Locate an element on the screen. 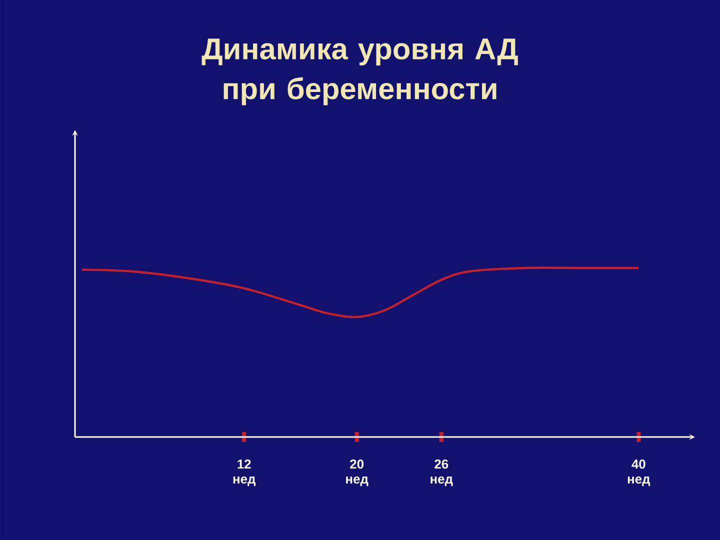  x-tick-label: 20 нед is located at coordinates (357, 473).